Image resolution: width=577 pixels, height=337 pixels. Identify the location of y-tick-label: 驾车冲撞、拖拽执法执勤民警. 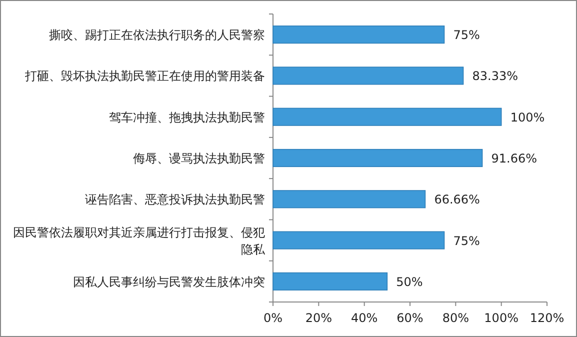
(187, 117).